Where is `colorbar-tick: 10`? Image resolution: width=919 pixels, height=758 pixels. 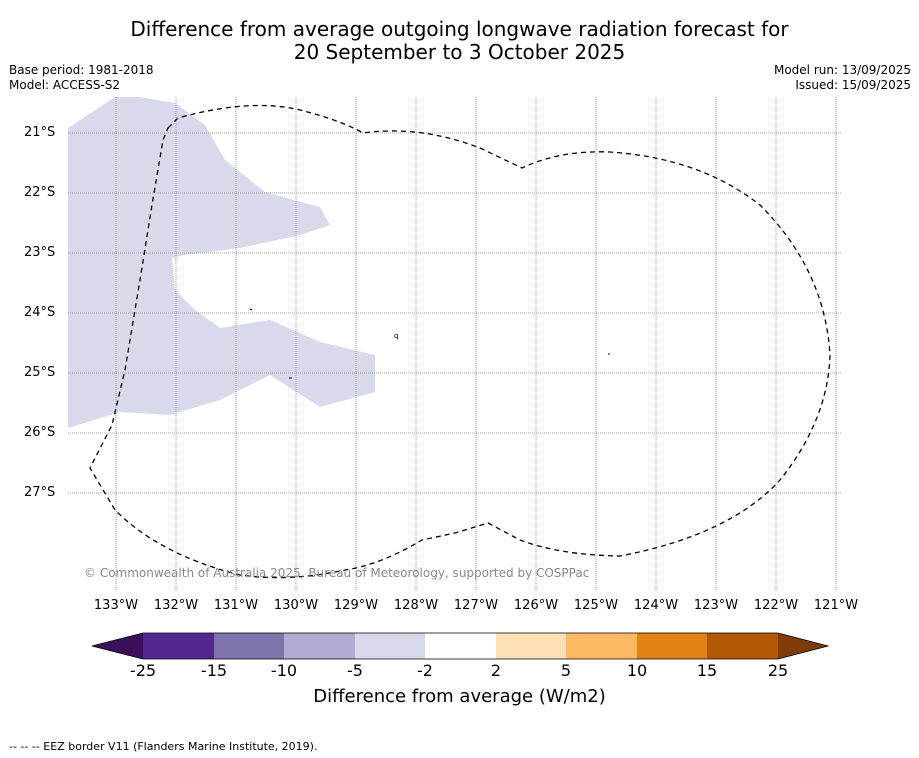 colorbar-tick: 10 is located at coordinates (637, 670).